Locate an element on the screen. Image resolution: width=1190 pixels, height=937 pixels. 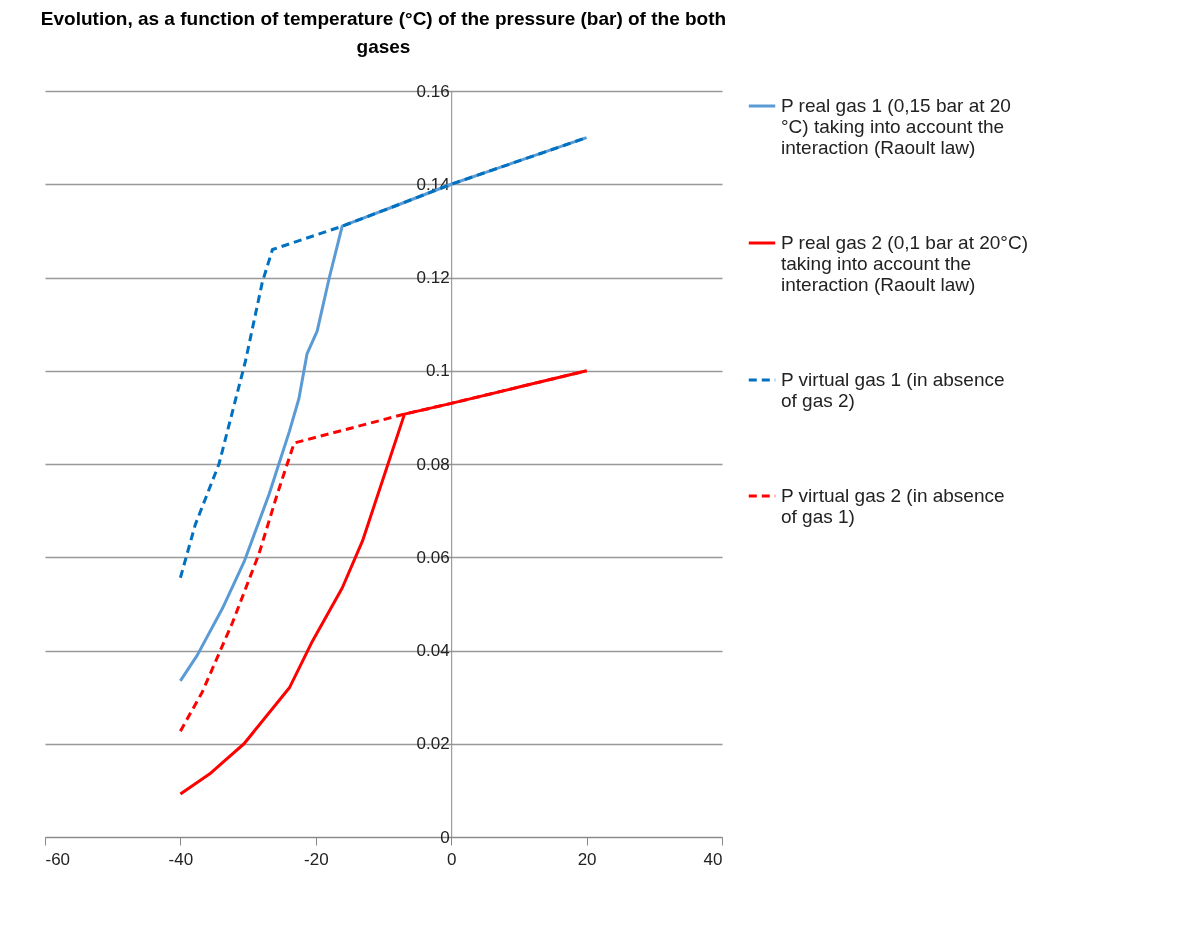
y-tick-label: 0 is located at coordinates (445, 837).